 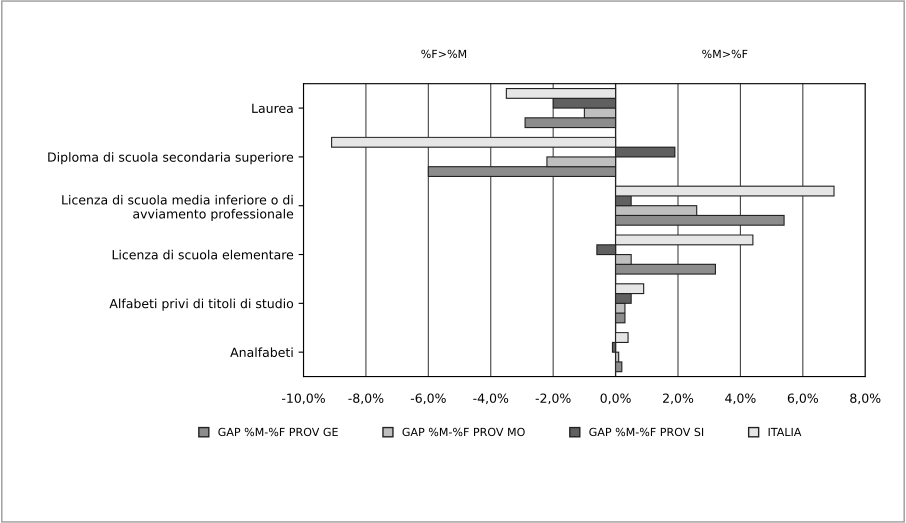 I want to click on x-tick-label: 2,0%, so click(x=678, y=398).